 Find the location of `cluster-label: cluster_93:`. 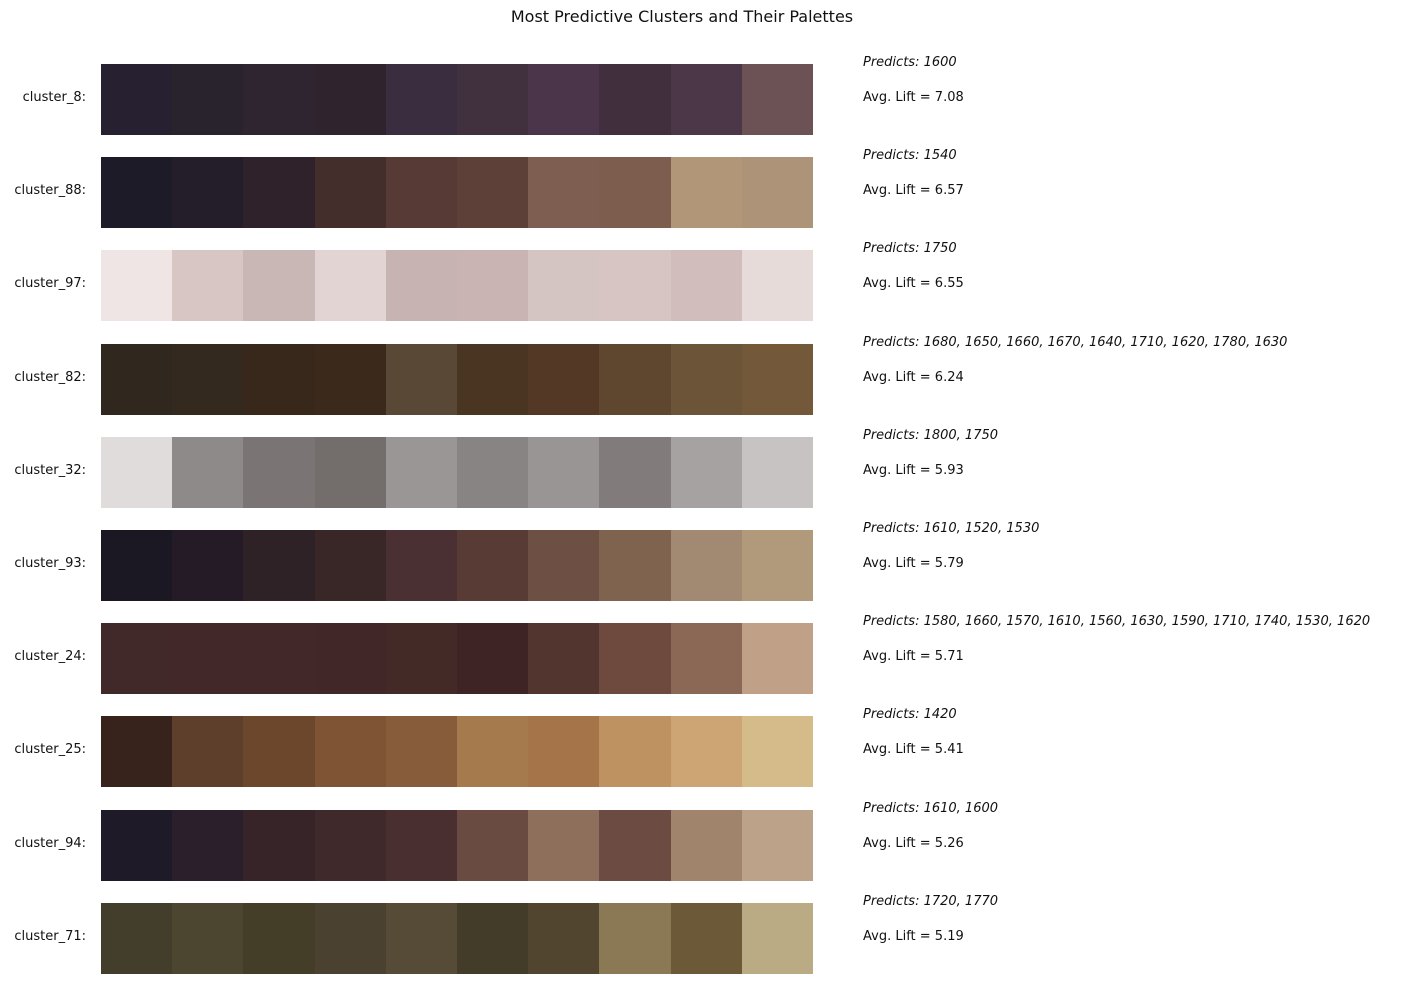

cluster-label: cluster_93: is located at coordinates (50, 563).